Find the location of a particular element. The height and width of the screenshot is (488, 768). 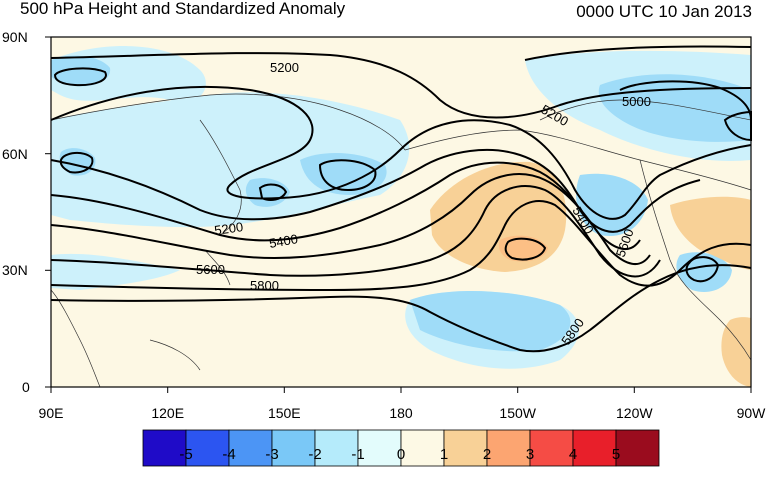

lat-label: 0 is located at coordinates (26, 387).